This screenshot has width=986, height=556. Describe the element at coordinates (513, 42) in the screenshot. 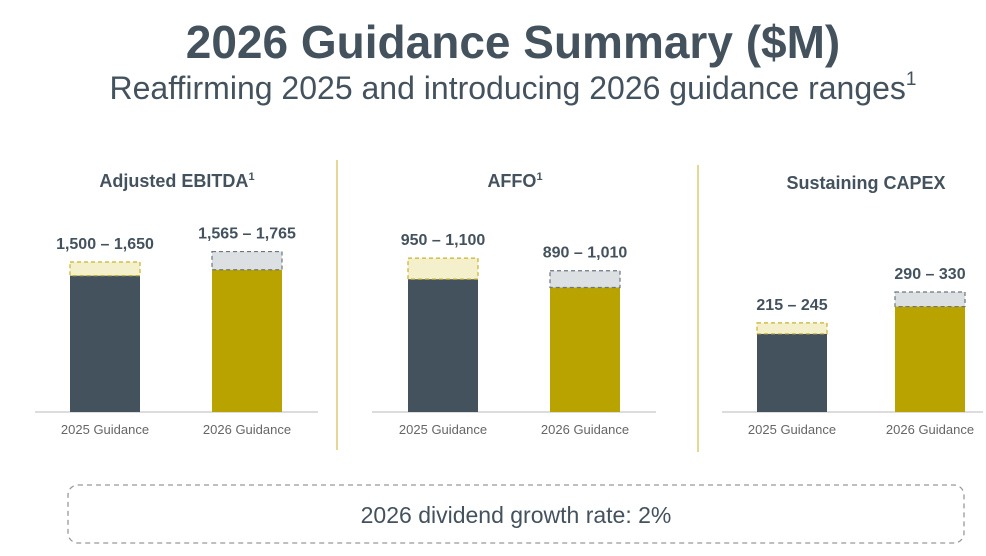

I see `slide-title: 2026 Guidance Summary ($M)` at that location.